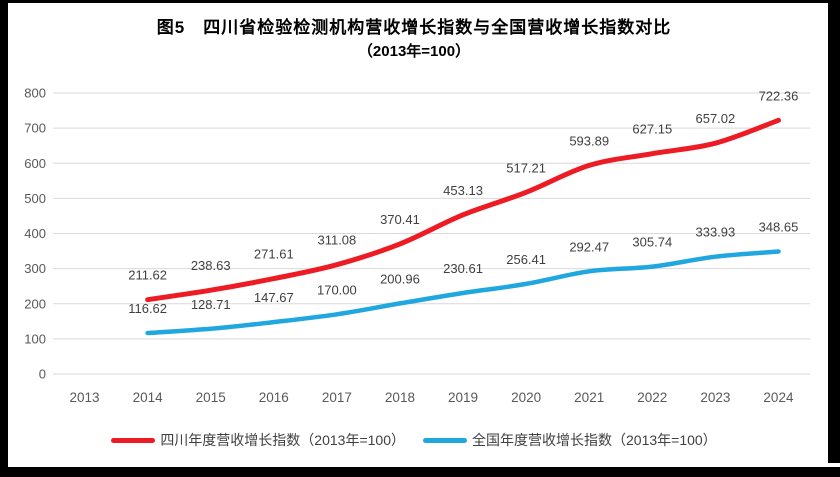 This screenshot has width=840, height=477. I want to click on x-tick-label: 2023, so click(715, 397).